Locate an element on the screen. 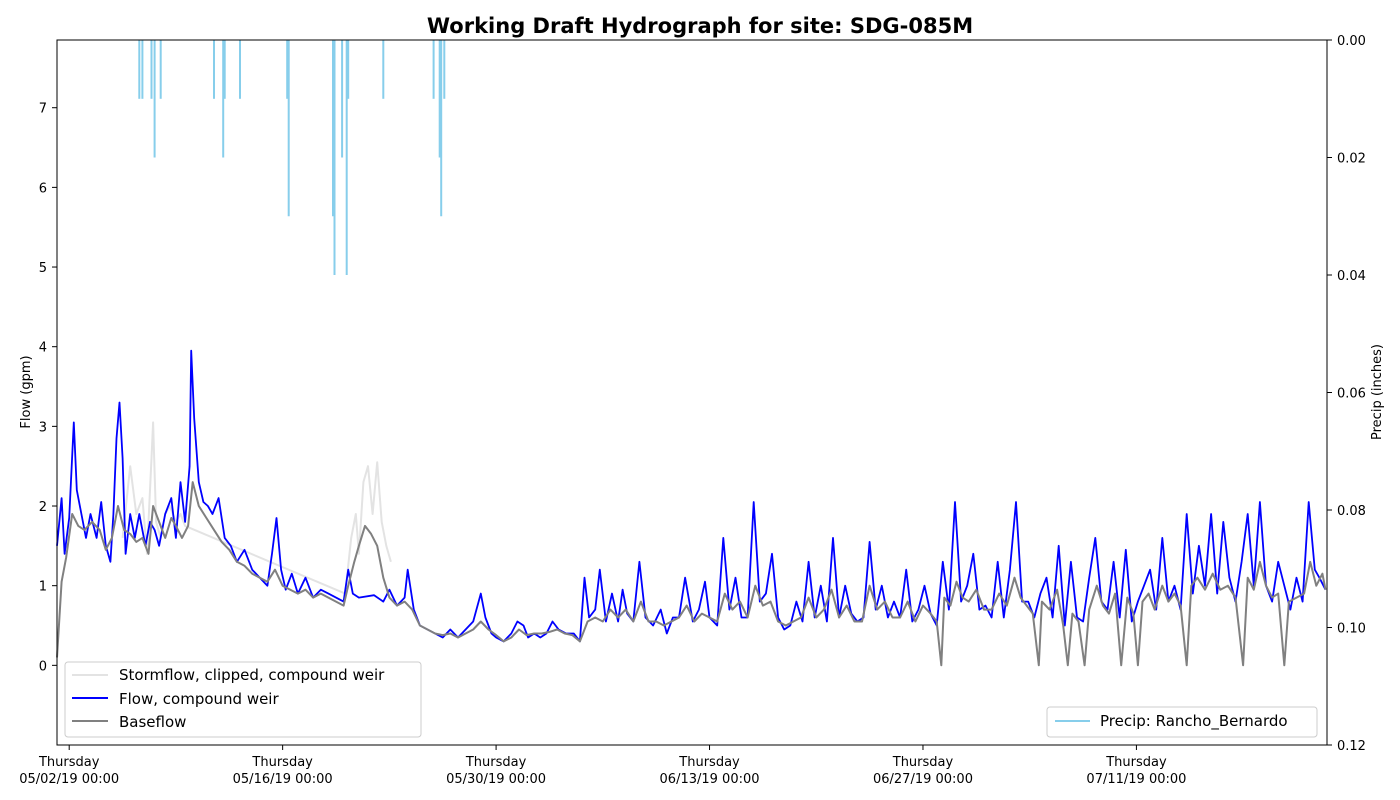 The image size is (1400, 800). x-tick-label-date-5: 07/11/19 00:00 is located at coordinates (1136, 779).